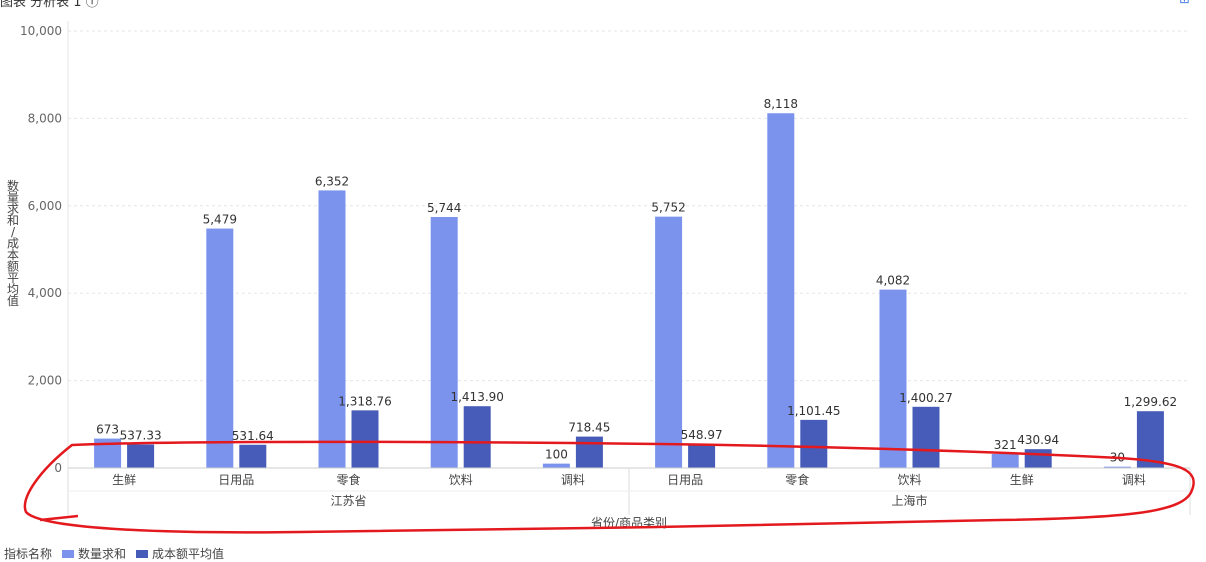 This screenshot has height=562, width=1206. I want to click on data-label: 5,744, so click(444, 208).